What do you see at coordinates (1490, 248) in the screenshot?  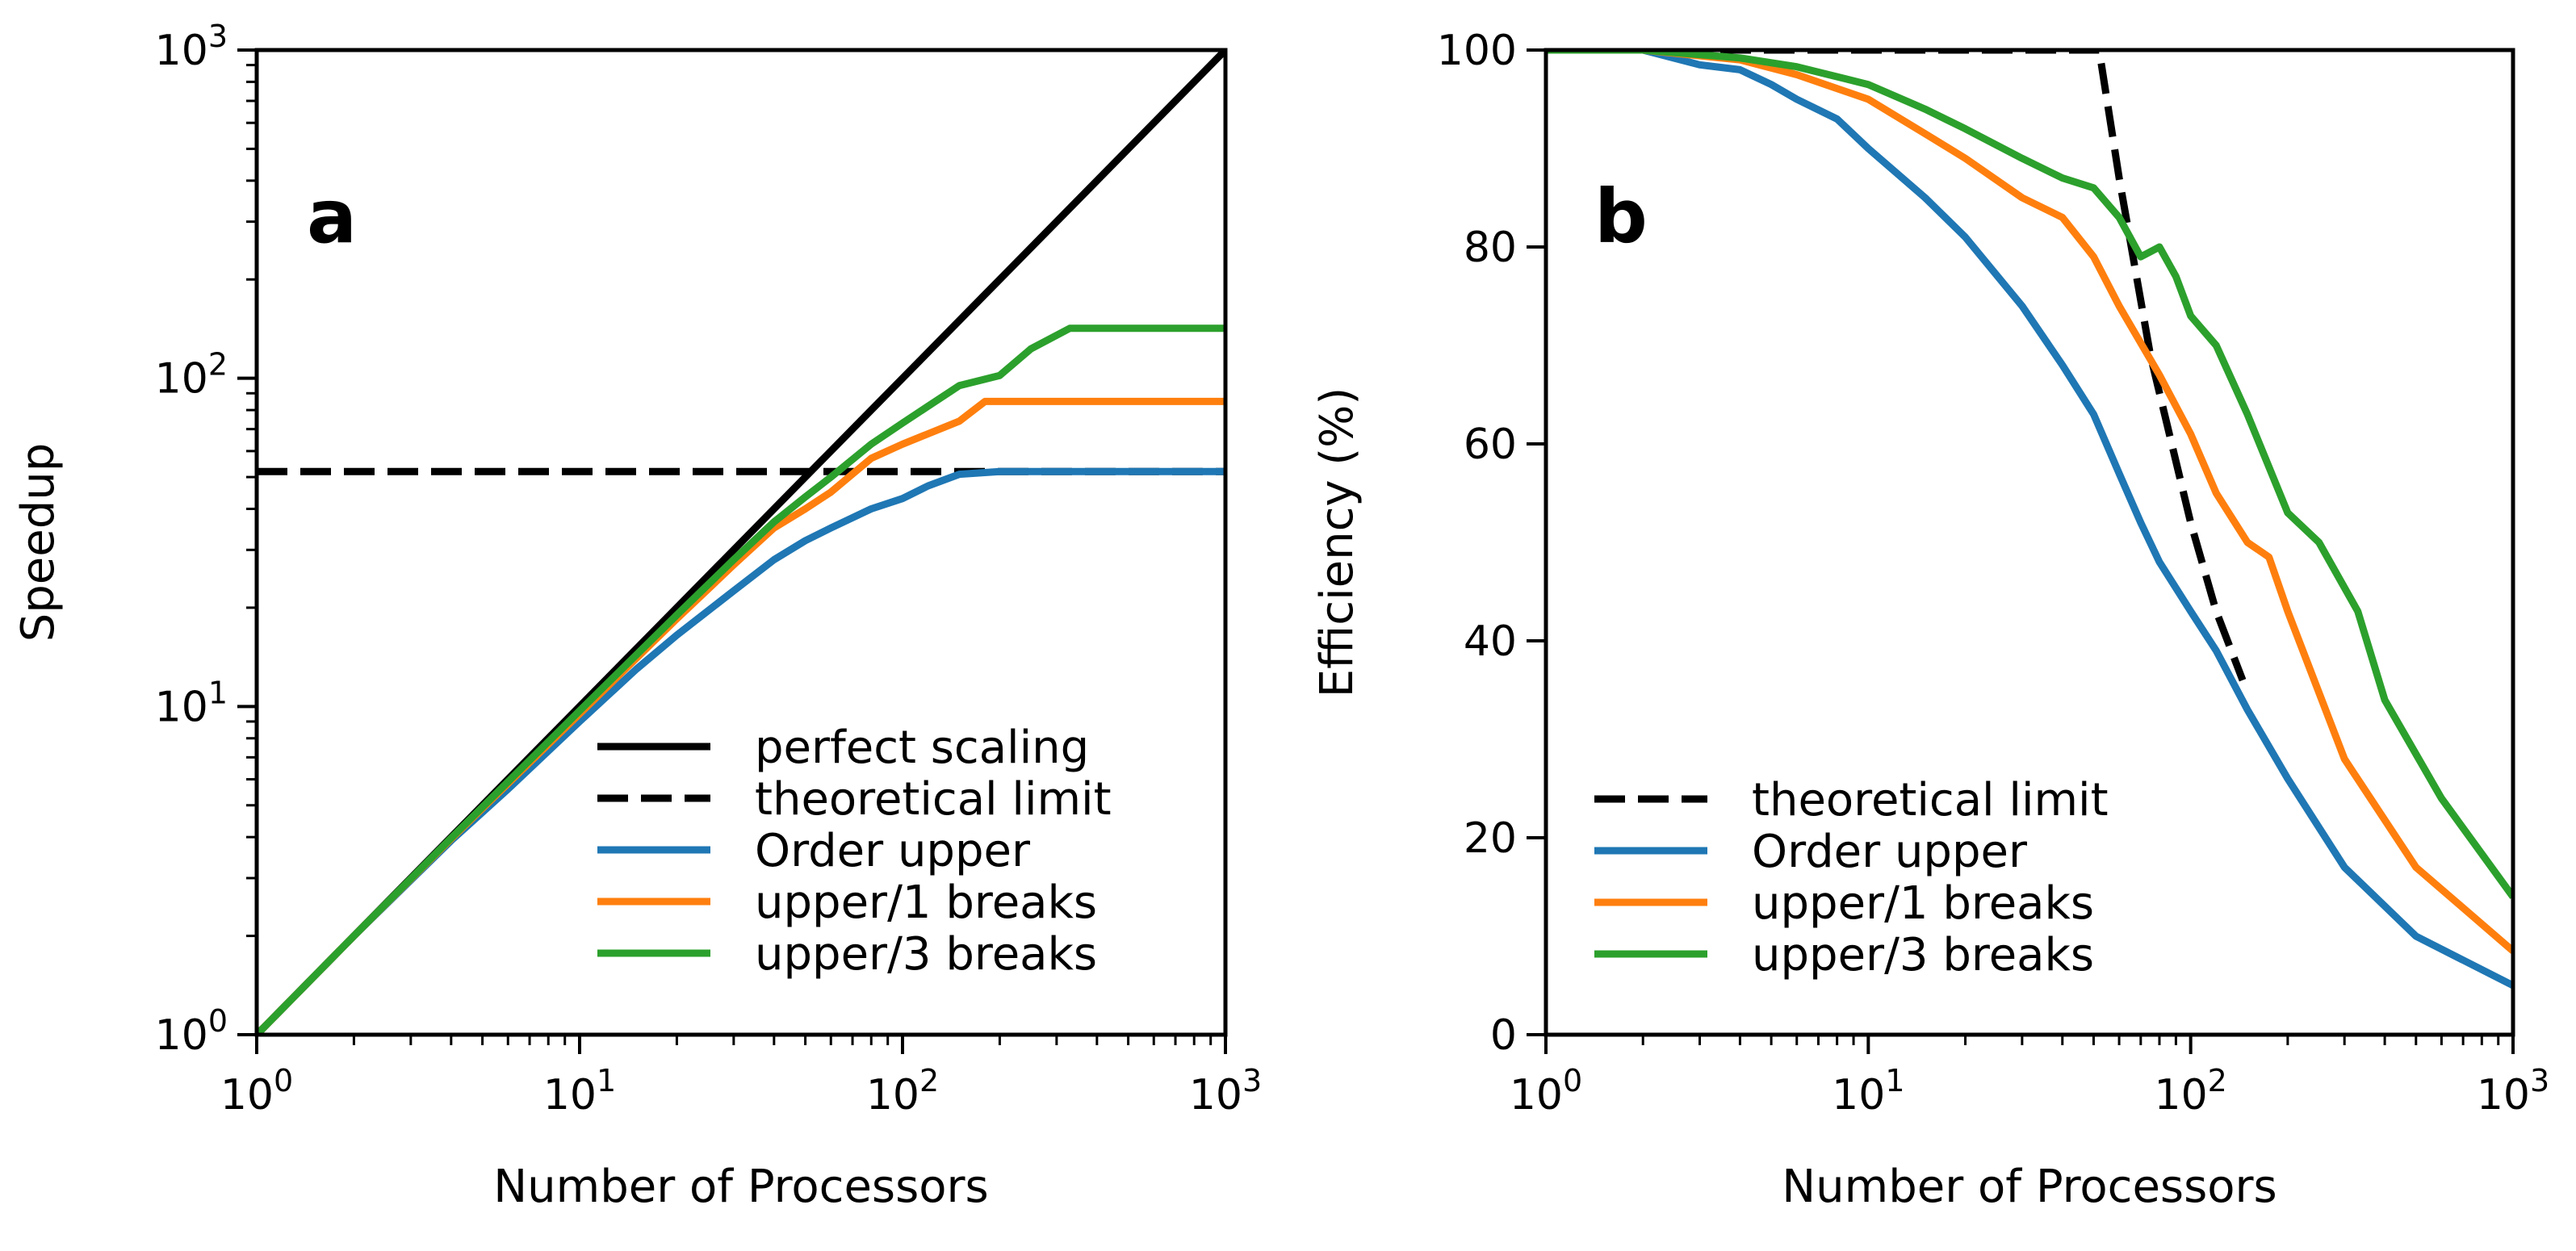 I see `y-tick-label: 80` at bounding box center [1490, 248].